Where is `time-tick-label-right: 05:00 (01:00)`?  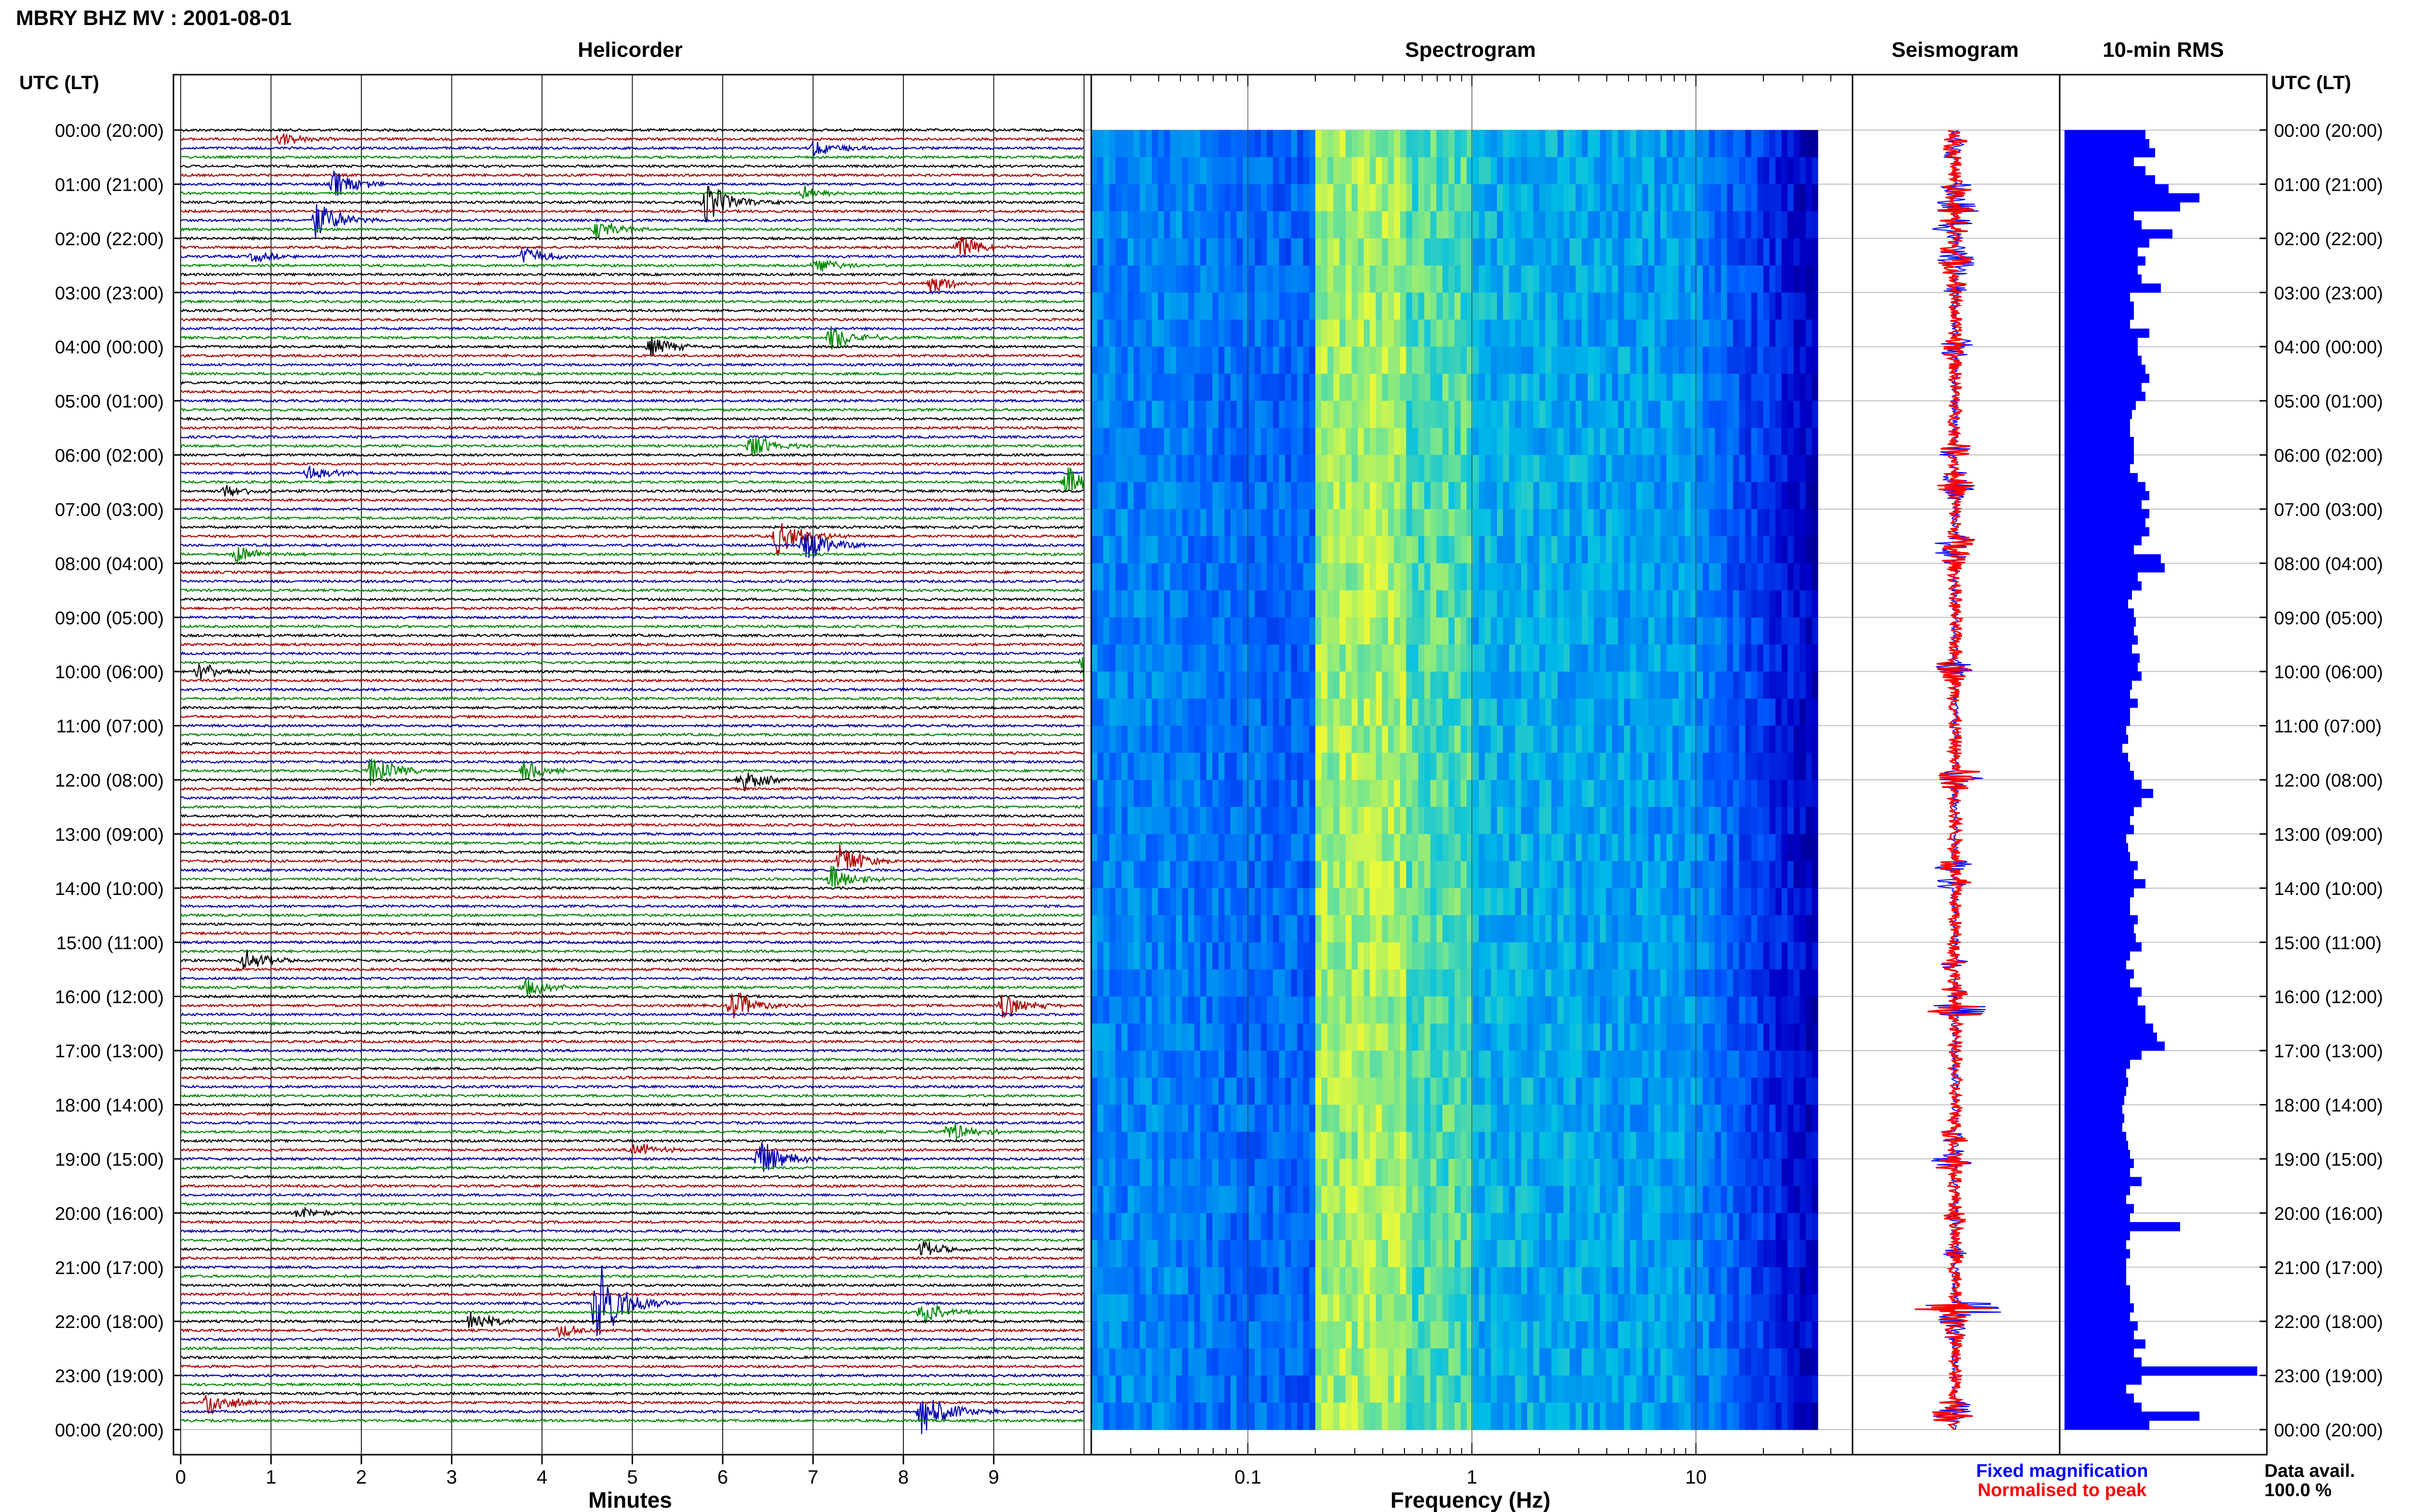 time-tick-label-right: 05:00 (01:00) is located at coordinates (2328, 402).